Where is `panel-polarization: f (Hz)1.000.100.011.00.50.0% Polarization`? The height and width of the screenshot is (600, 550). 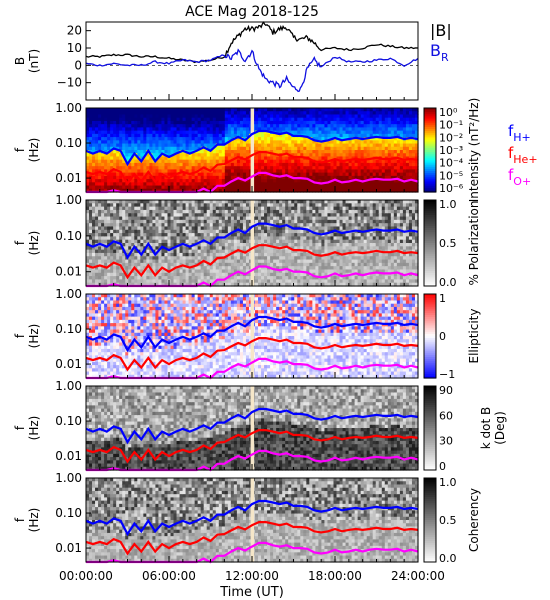 panel-polarization: f (Hz)1.000.100.011.00.50.0% Polarization is located at coordinates (247, 241).